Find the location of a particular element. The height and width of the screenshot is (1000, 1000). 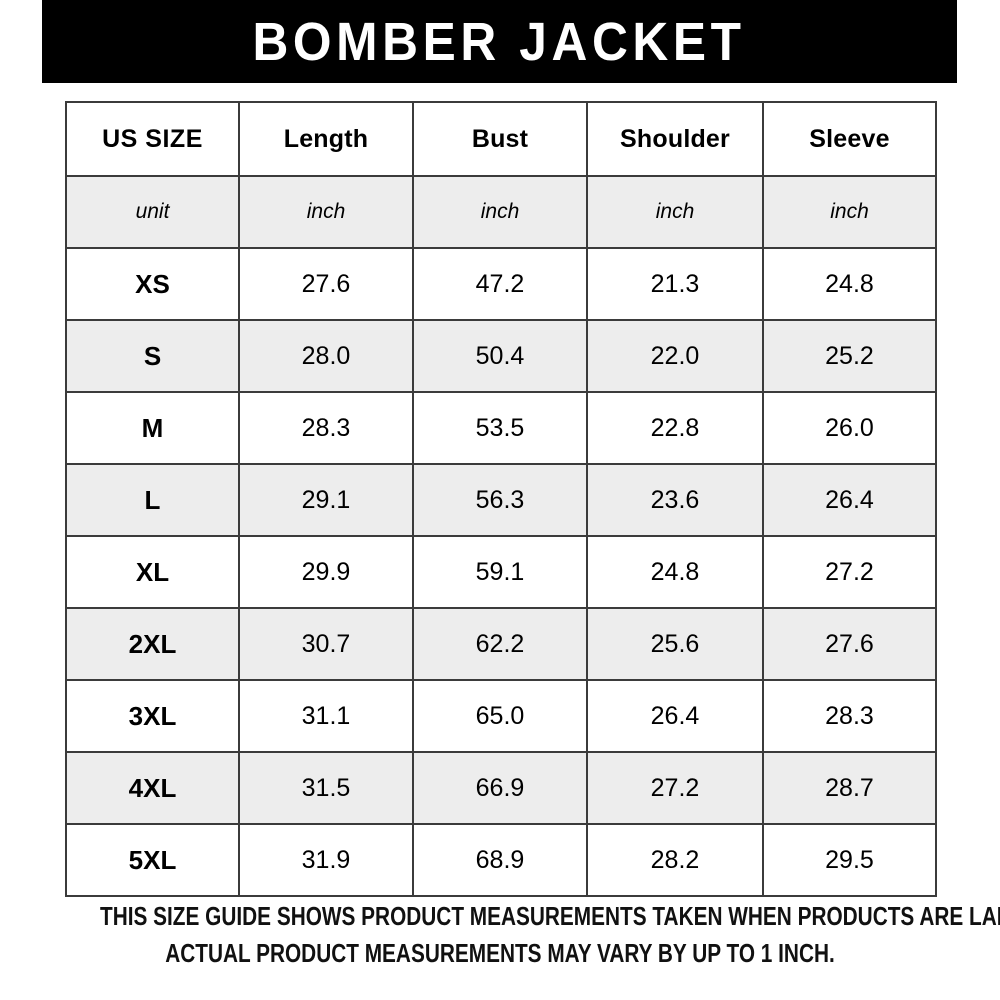

cell-bust: 65.0 is located at coordinates (500, 716).